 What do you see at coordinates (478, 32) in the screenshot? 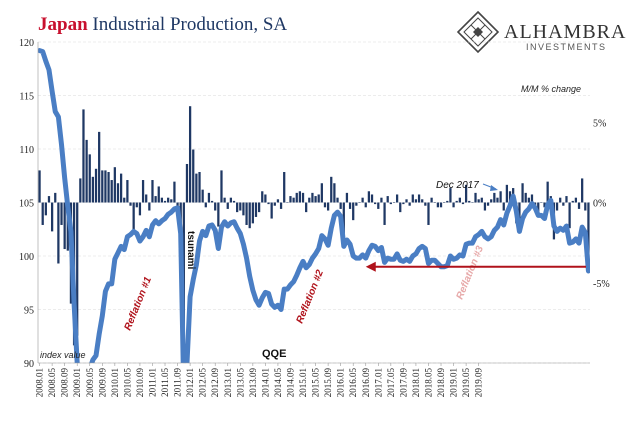
I see `diamond-lattice-icon` at bounding box center [478, 32].